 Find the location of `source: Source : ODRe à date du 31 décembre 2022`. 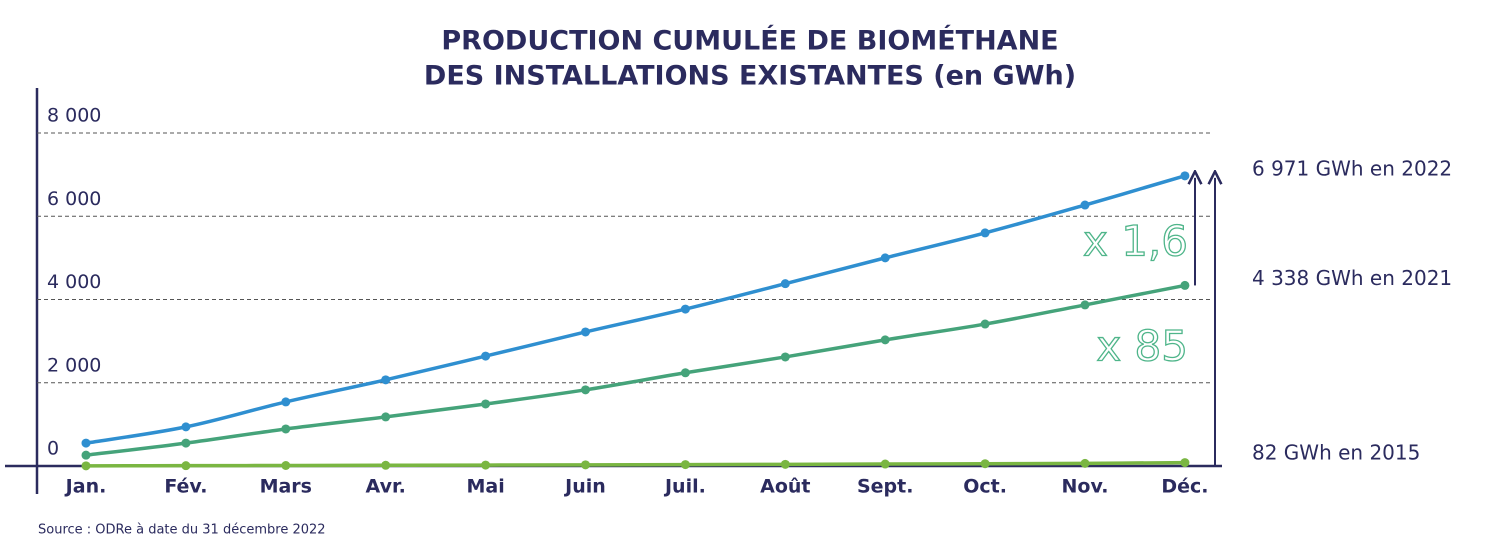

source: Source : ODRe à date du 31 décembre 2022 is located at coordinates (182, 530).